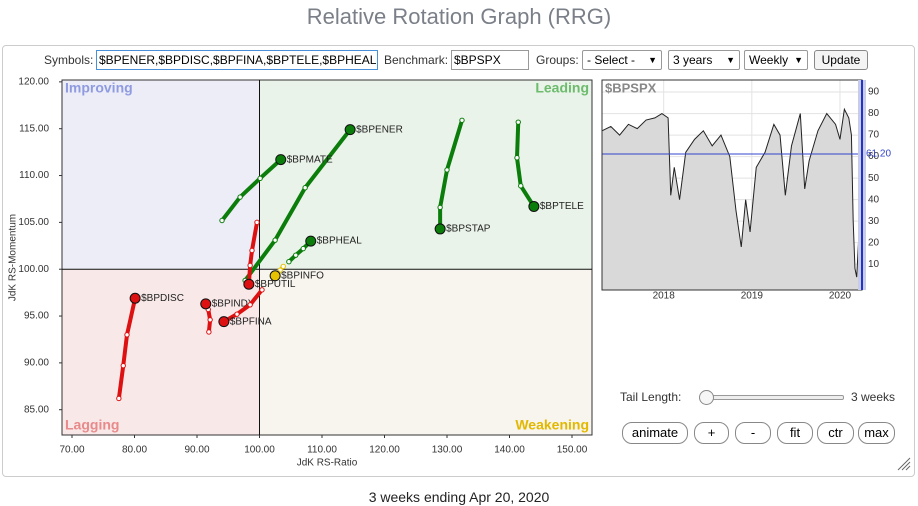  Describe the element at coordinates (339, 241) in the screenshot. I see `series-label: $BPHEAL` at that location.